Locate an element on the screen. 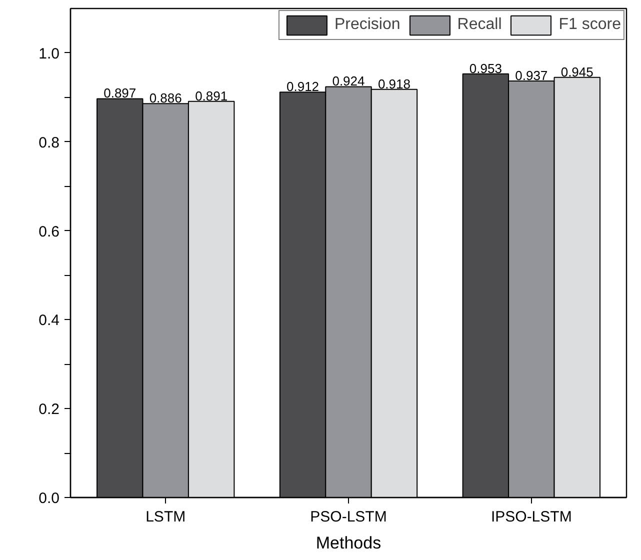 Image resolution: width=641 pixels, height=560 pixels. data-label: 0.953 is located at coordinates (485, 68).